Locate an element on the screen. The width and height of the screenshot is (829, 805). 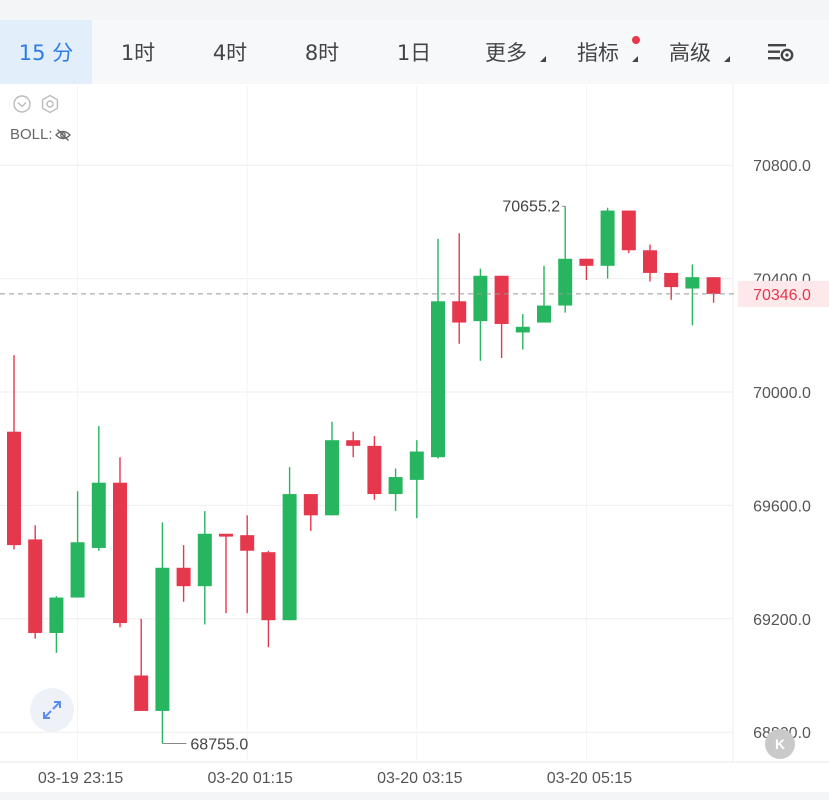
boll-indicator-label: BOLL: is located at coordinates (40, 134).